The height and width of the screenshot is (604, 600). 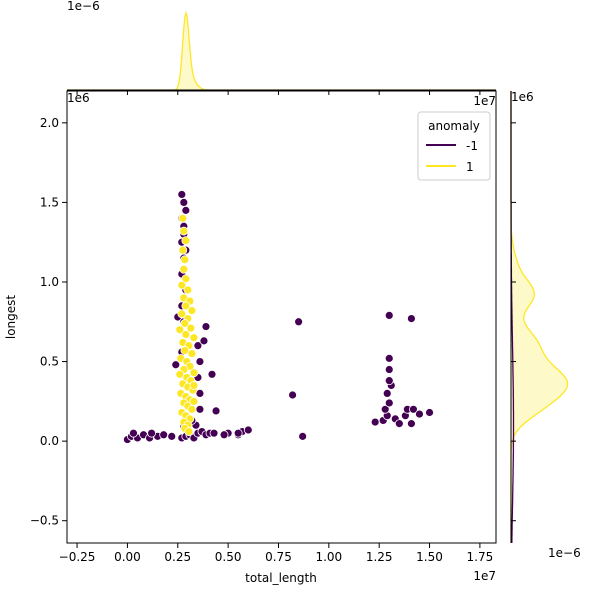 What do you see at coordinates (228, 557) in the screenshot?
I see `x-tick-label: 0.50` at bounding box center [228, 557].